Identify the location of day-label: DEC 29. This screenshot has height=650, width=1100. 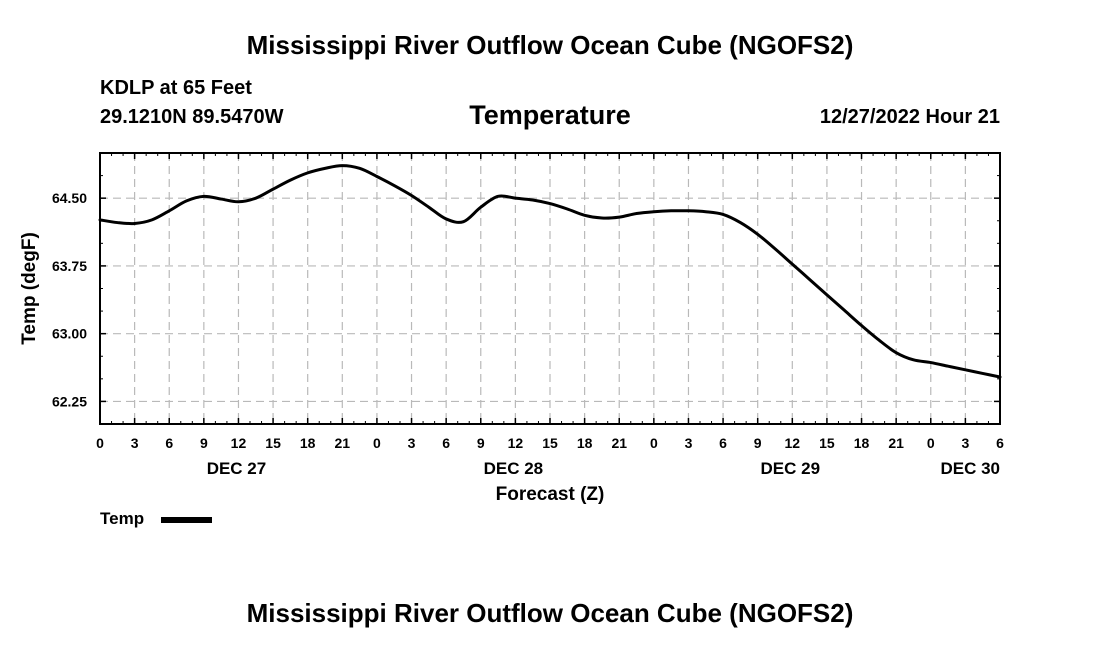
(791, 468).